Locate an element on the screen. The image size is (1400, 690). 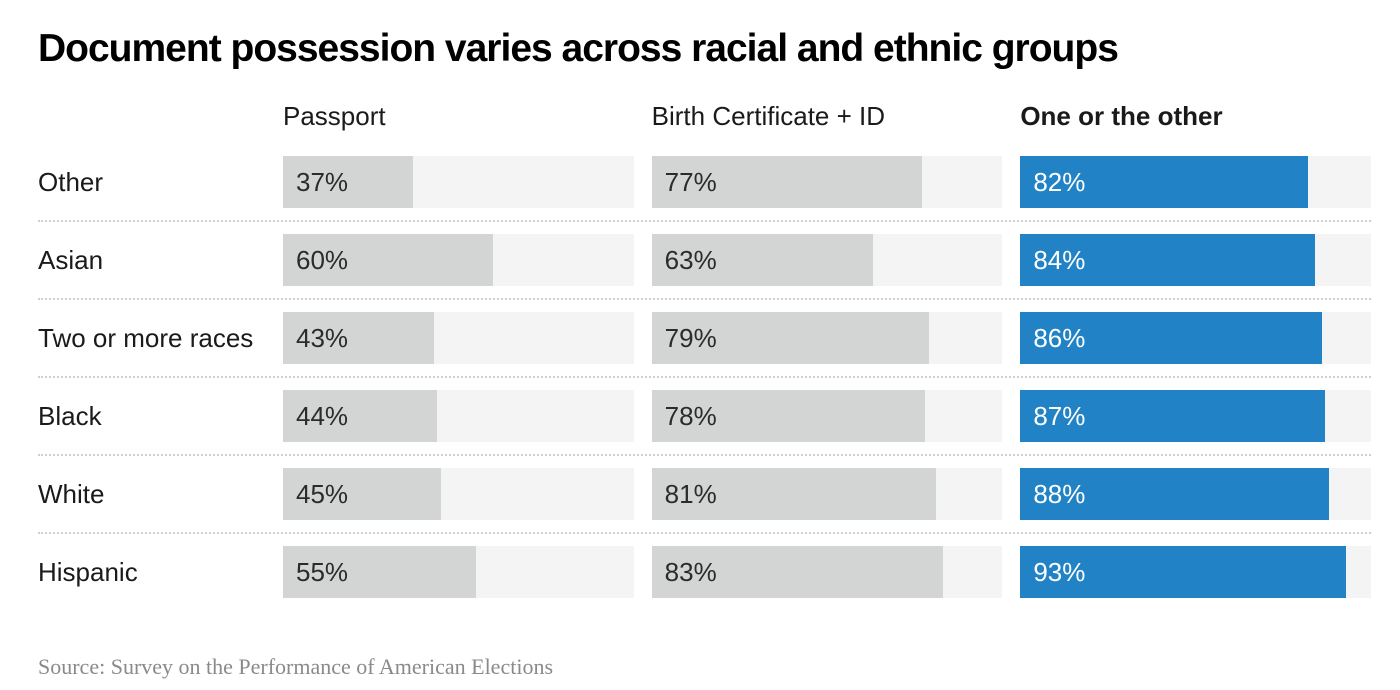
row-label: Other is located at coordinates (71, 181).